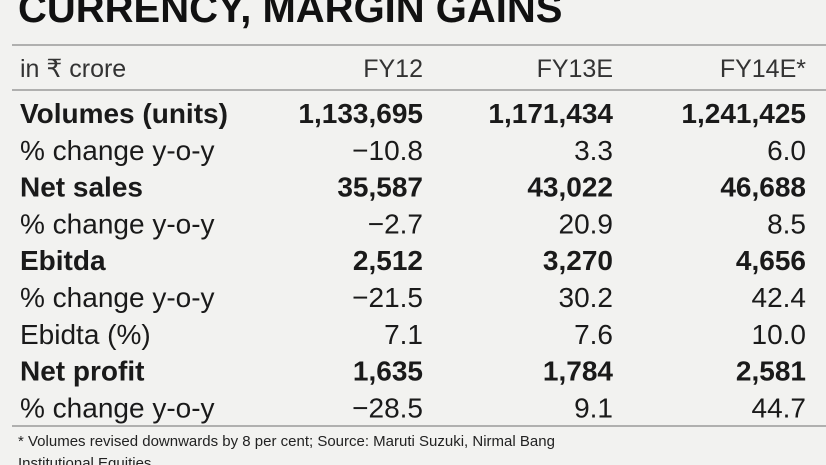 This screenshot has height=465, width=826. What do you see at coordinates (387, 407) in the screenshot?
I see `cell: −28.5` at bounding box center [387, 407].